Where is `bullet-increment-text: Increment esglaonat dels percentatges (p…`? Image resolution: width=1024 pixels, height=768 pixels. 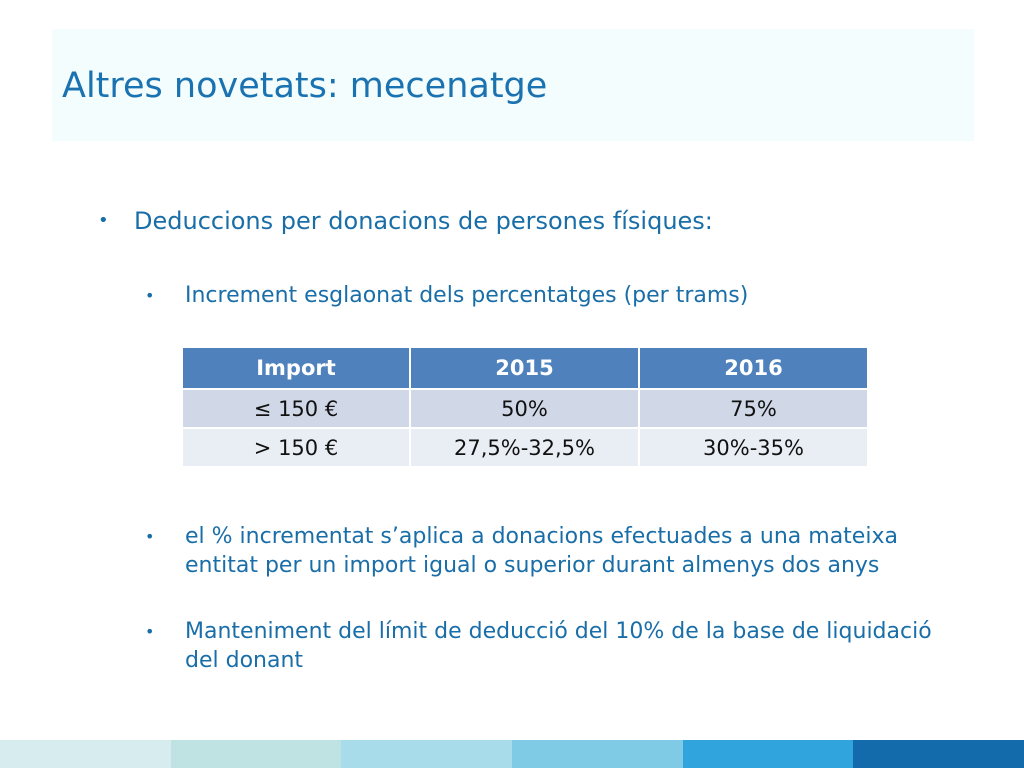 bullet-increment-text: Increment esglaonat dels percentatges (p… is located at coordinates (467, 295).